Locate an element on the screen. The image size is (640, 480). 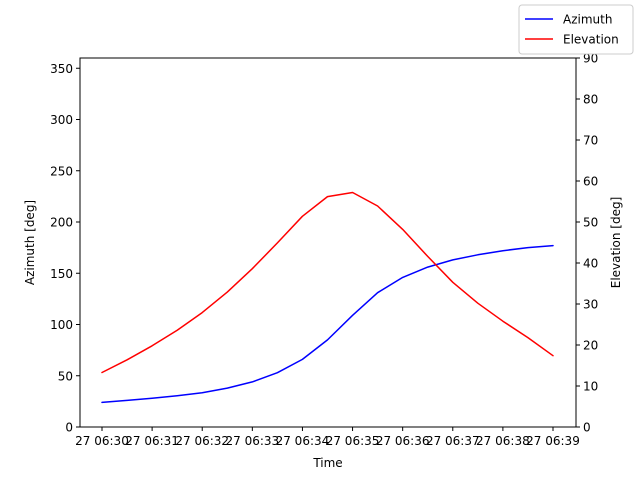
right-y-axis-label: Elevation [deg] is located at coordinates (616, 243).